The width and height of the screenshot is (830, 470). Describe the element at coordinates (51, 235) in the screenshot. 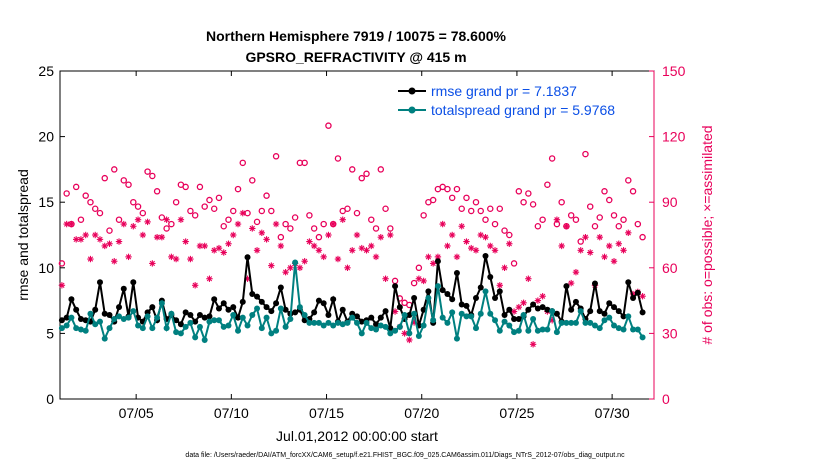

I see `left-y-axis: 0 5 10 15 20 25` at that location.